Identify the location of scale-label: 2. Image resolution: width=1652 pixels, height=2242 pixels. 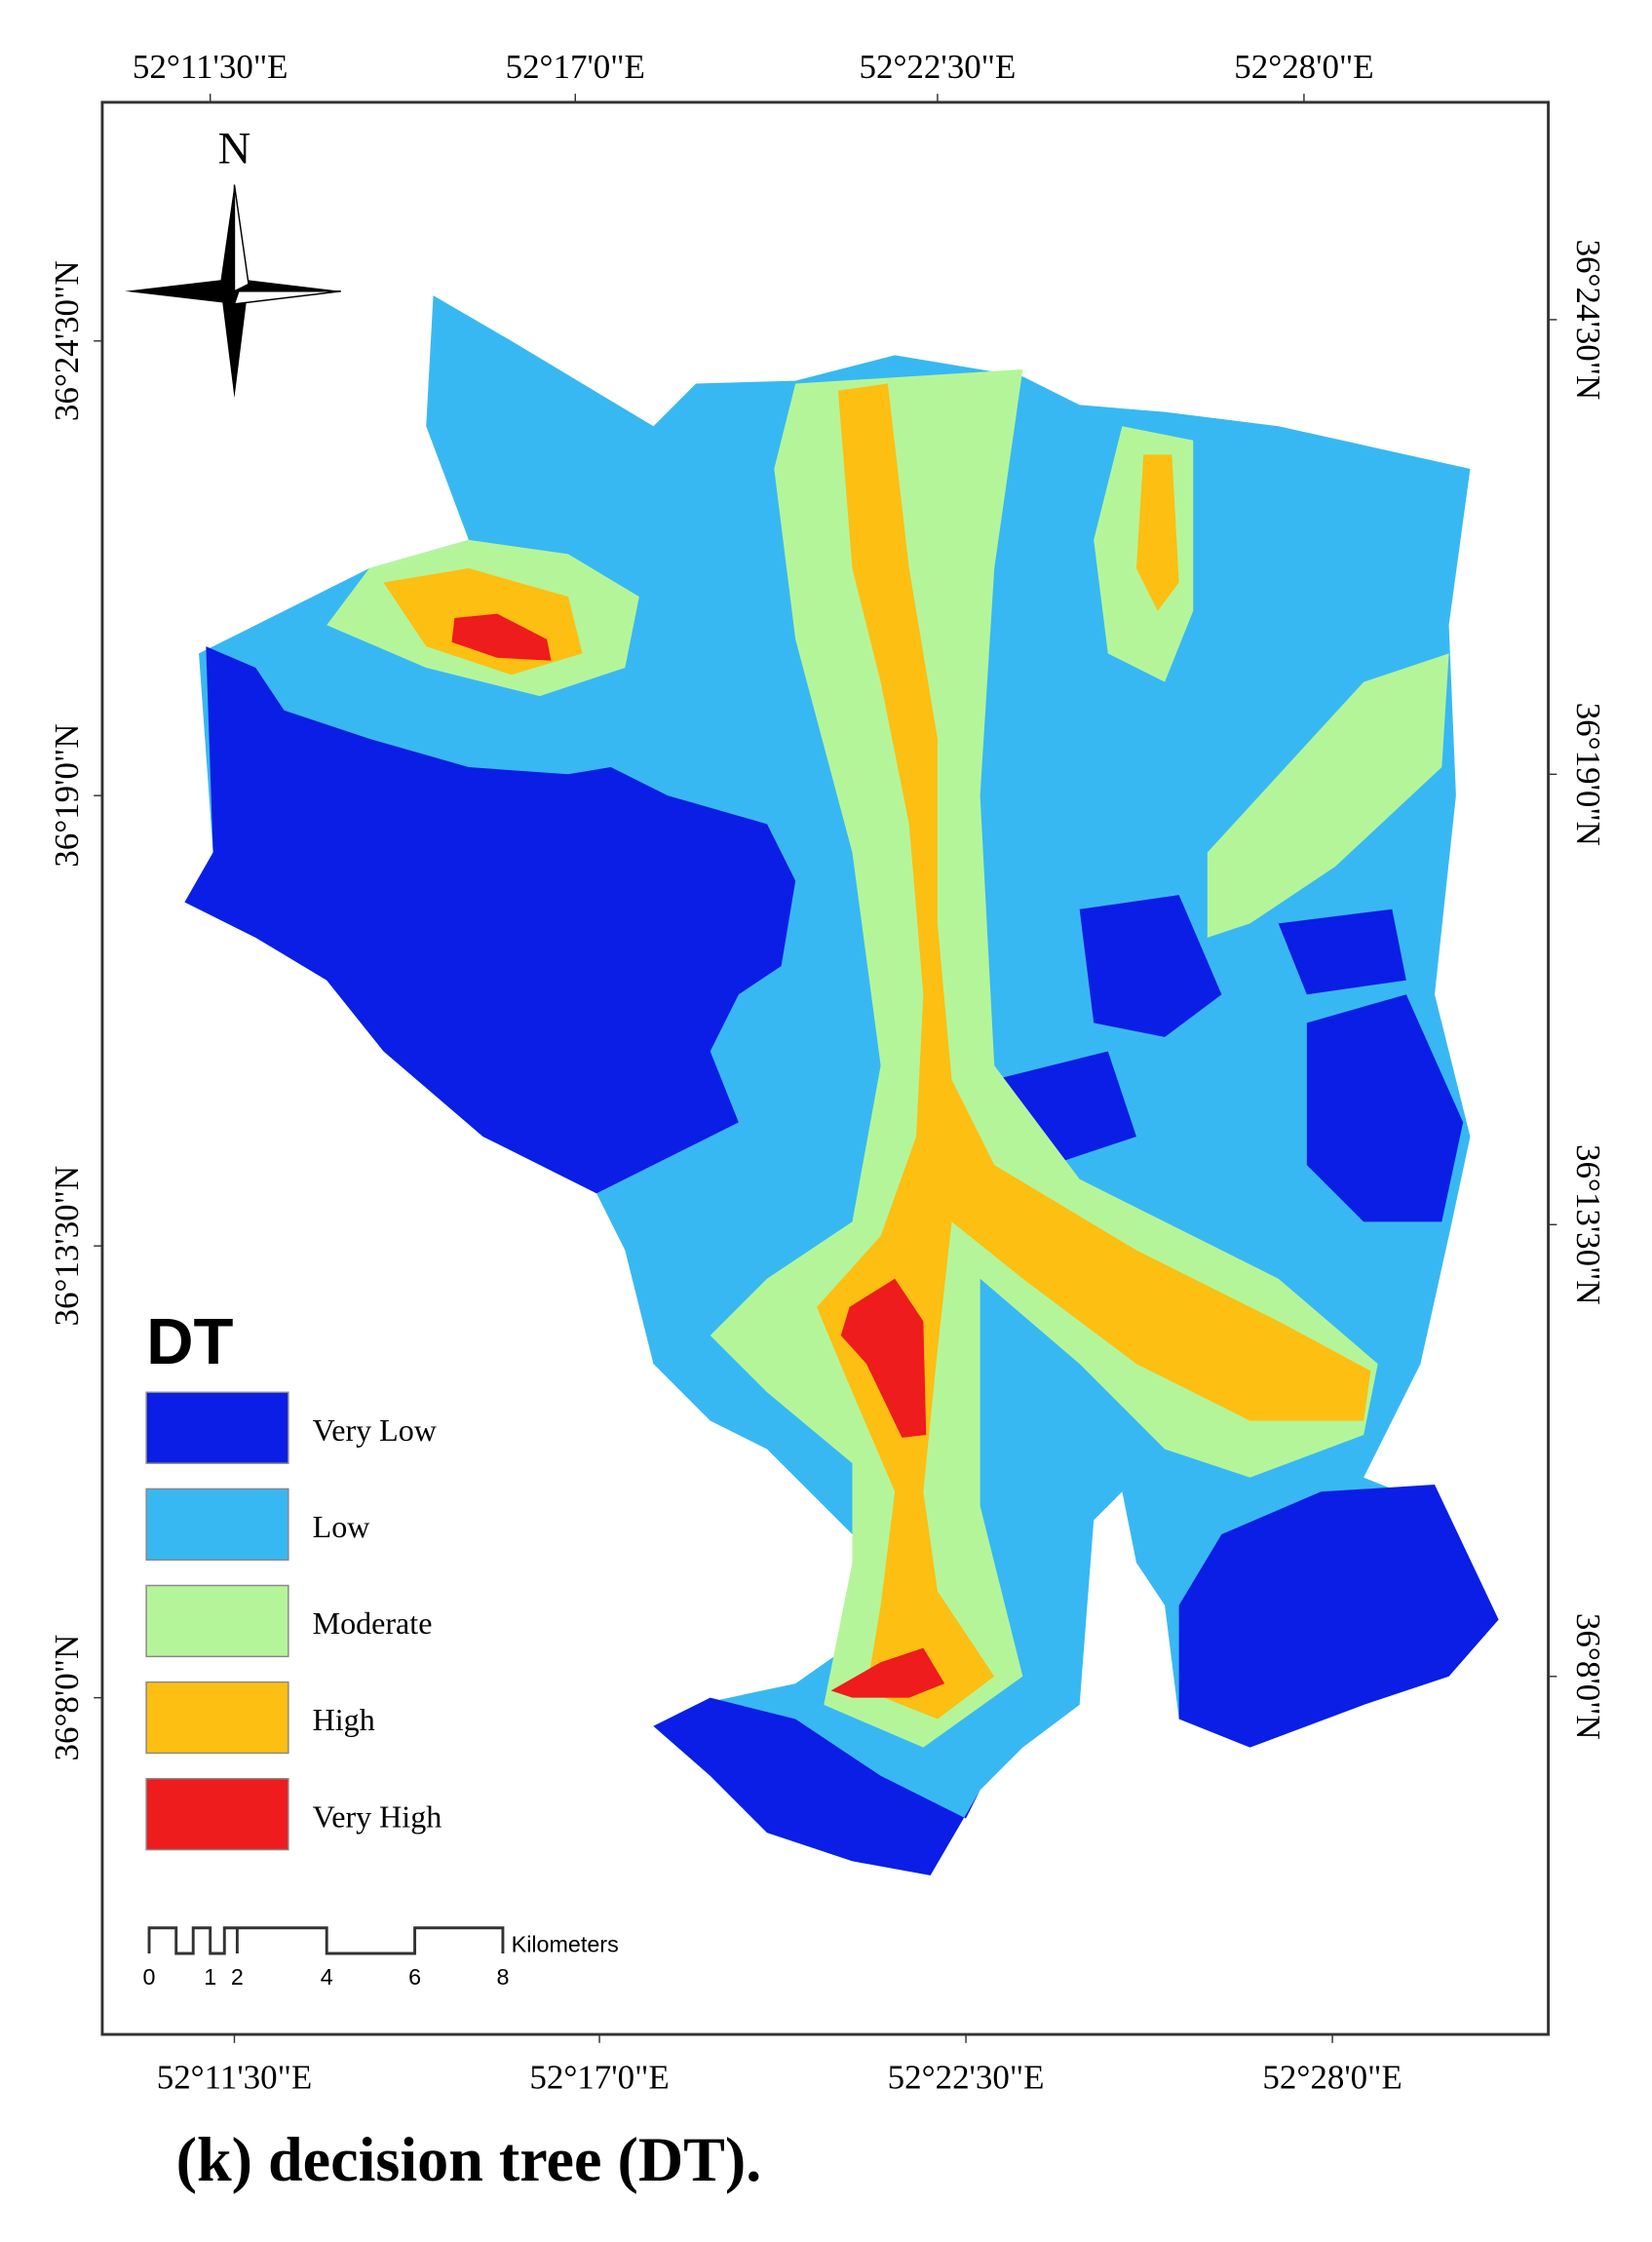
(238, 1977).